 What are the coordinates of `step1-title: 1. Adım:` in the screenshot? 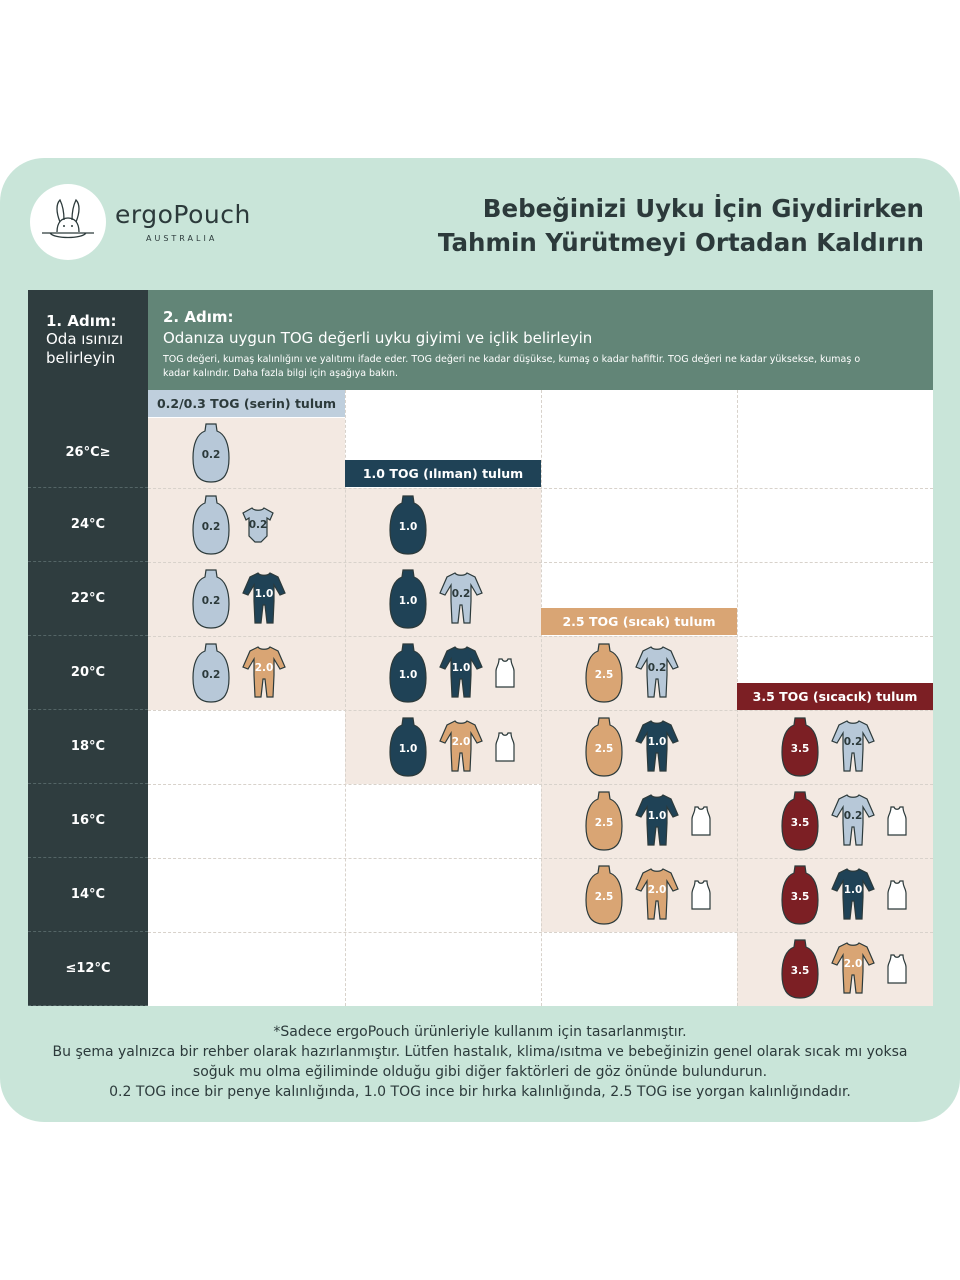 It's located at (81, 321).